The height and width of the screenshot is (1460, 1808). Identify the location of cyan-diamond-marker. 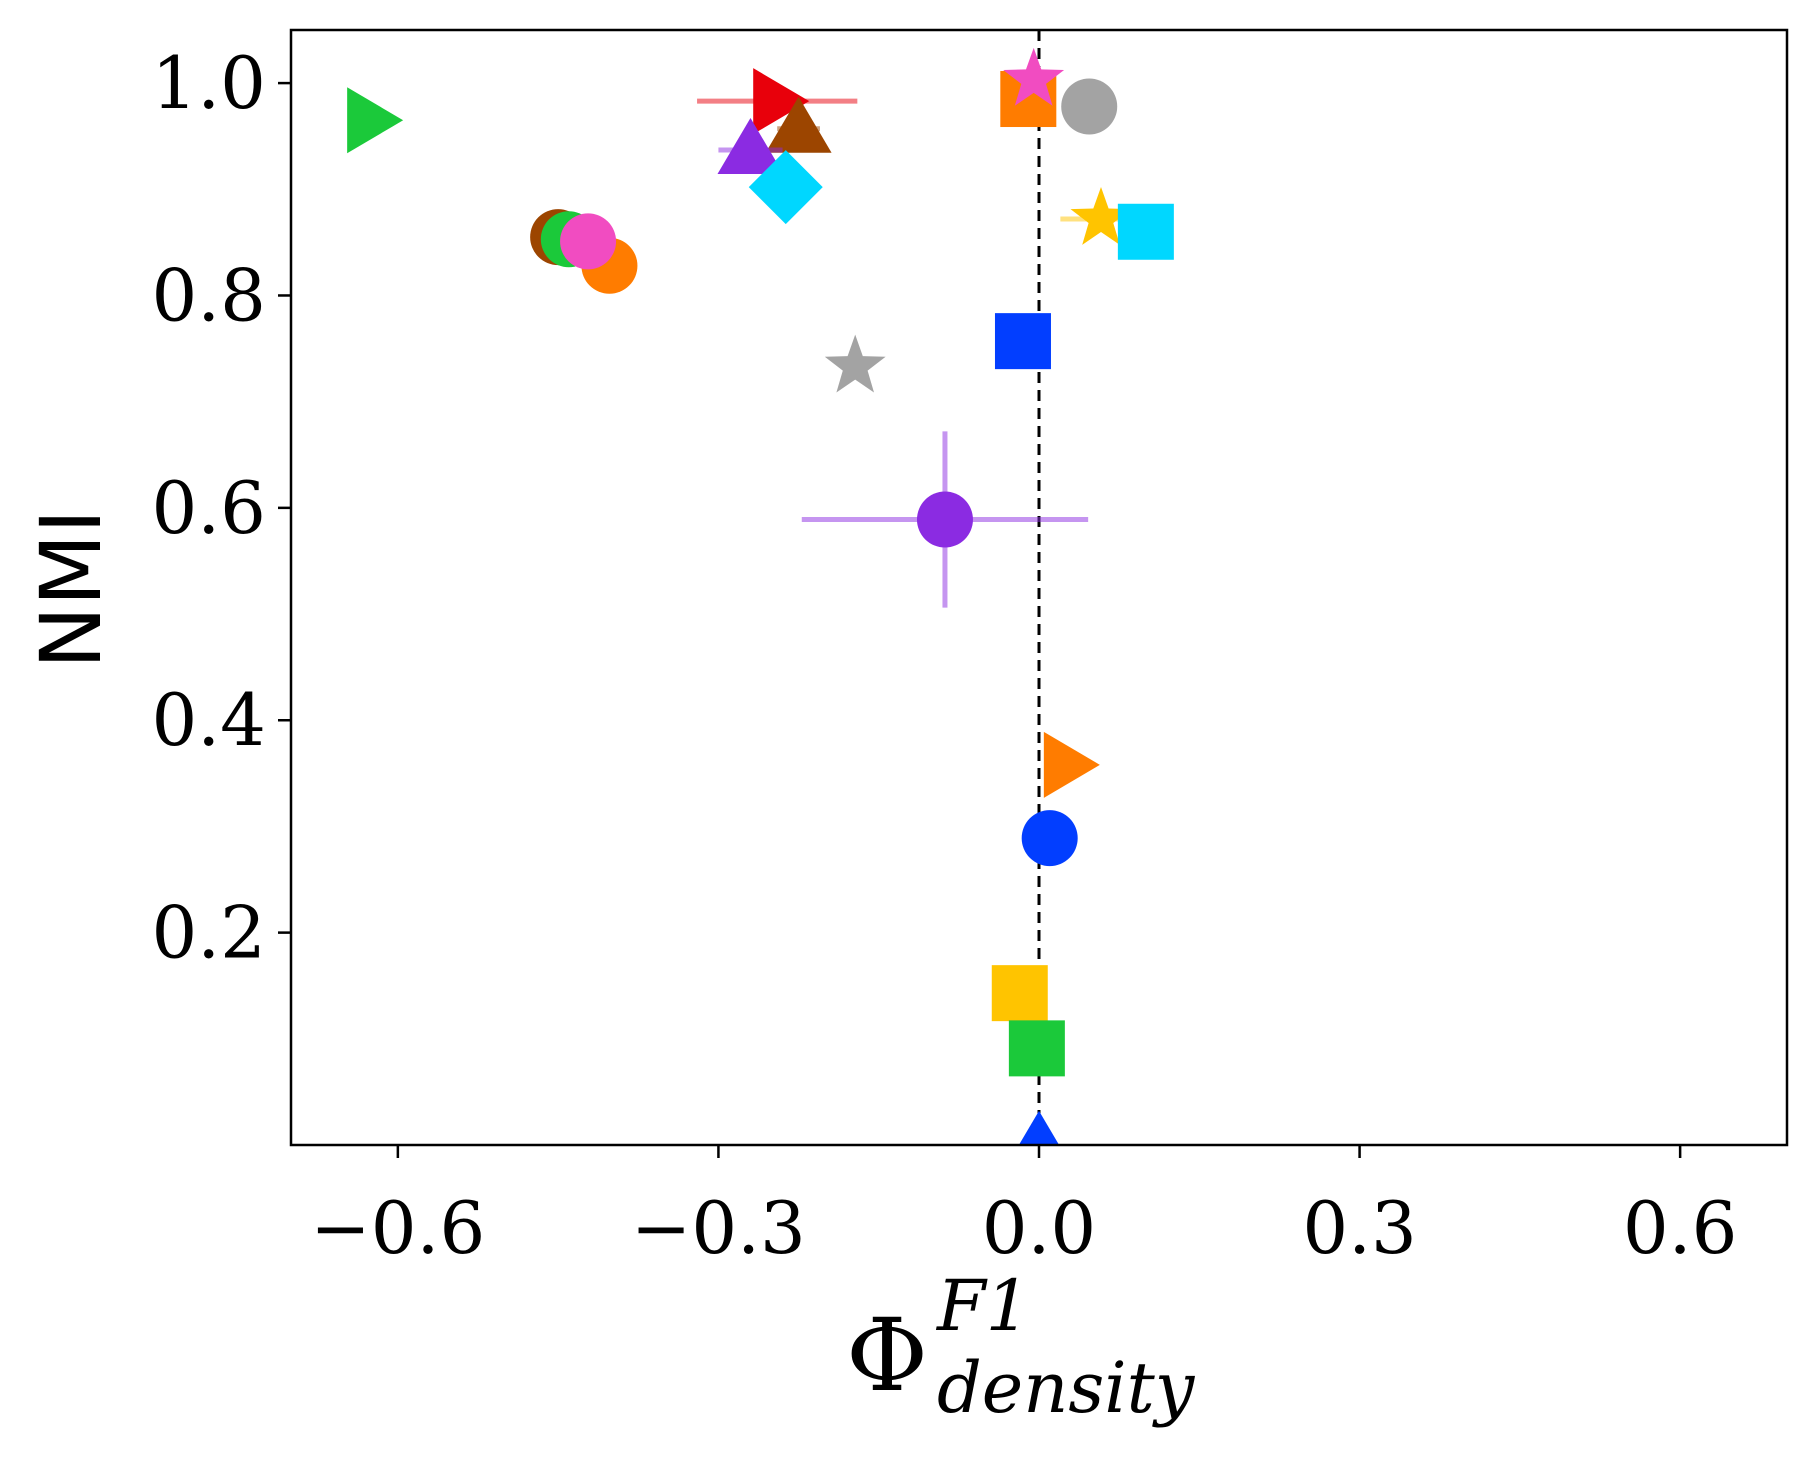
(785, 187).